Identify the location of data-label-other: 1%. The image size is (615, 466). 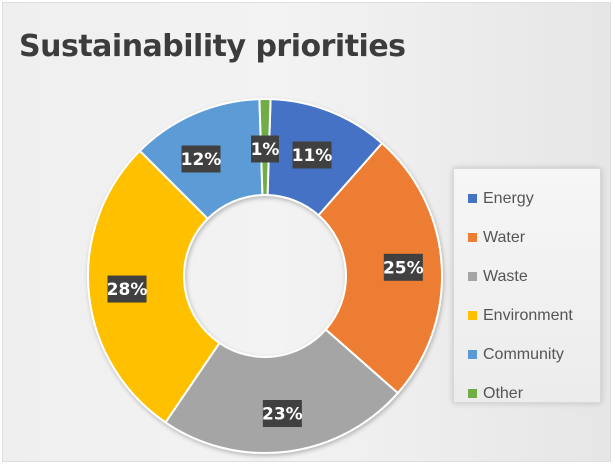
(265, 149).